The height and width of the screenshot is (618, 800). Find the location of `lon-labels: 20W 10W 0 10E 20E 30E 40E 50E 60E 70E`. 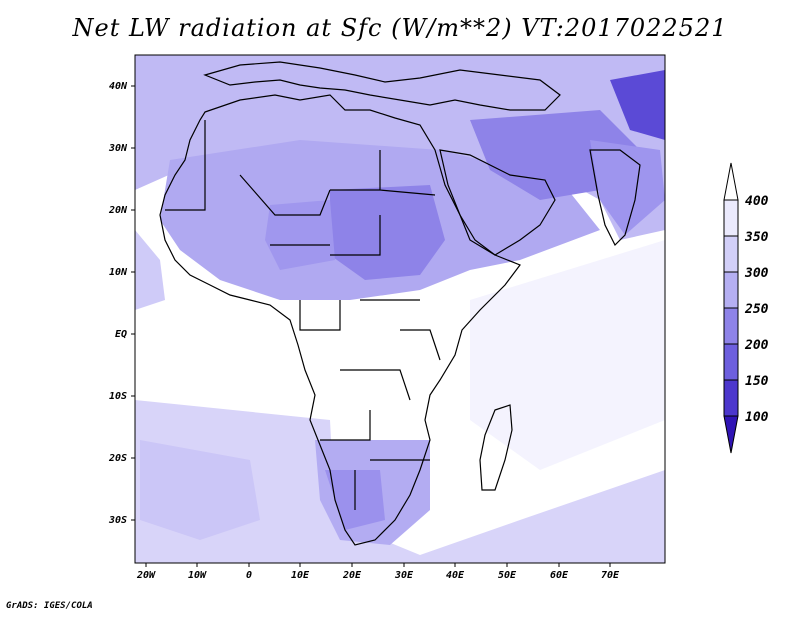

lon-labels: 20W 10W 0 10E 20E 30E 40E 50E 60E 70E is located at coordinates (378, 575).